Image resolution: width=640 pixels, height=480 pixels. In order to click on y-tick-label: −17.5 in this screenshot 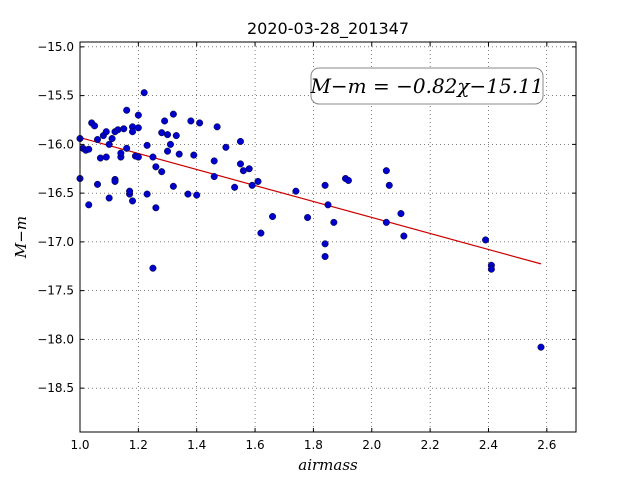, I will do `click(55, 291)`.